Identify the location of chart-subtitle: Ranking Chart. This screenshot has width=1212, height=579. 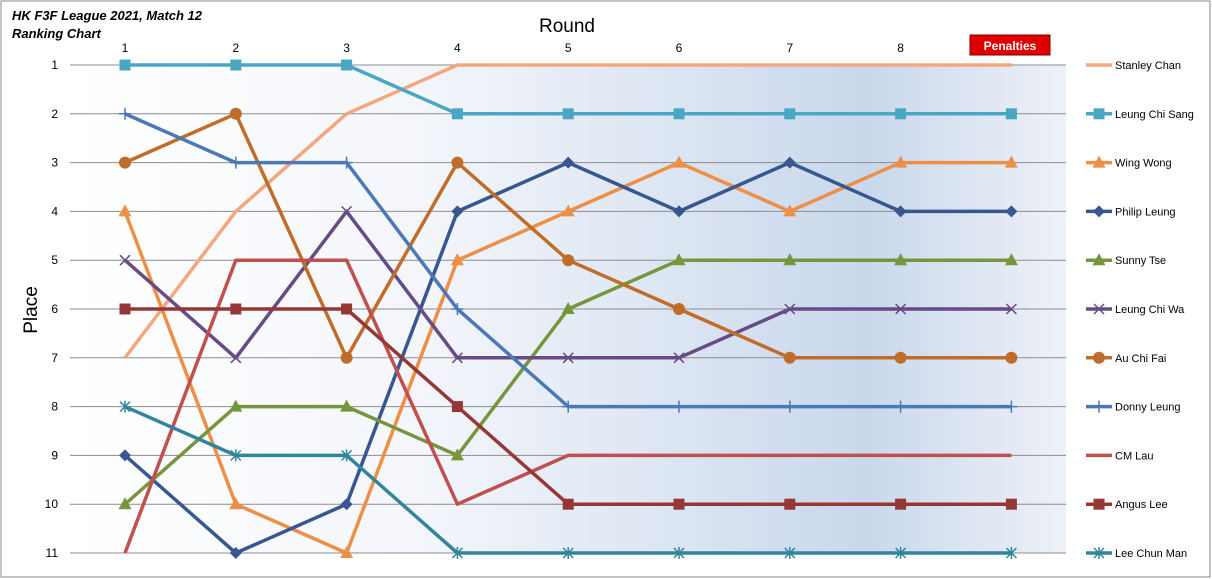
(57, 33).